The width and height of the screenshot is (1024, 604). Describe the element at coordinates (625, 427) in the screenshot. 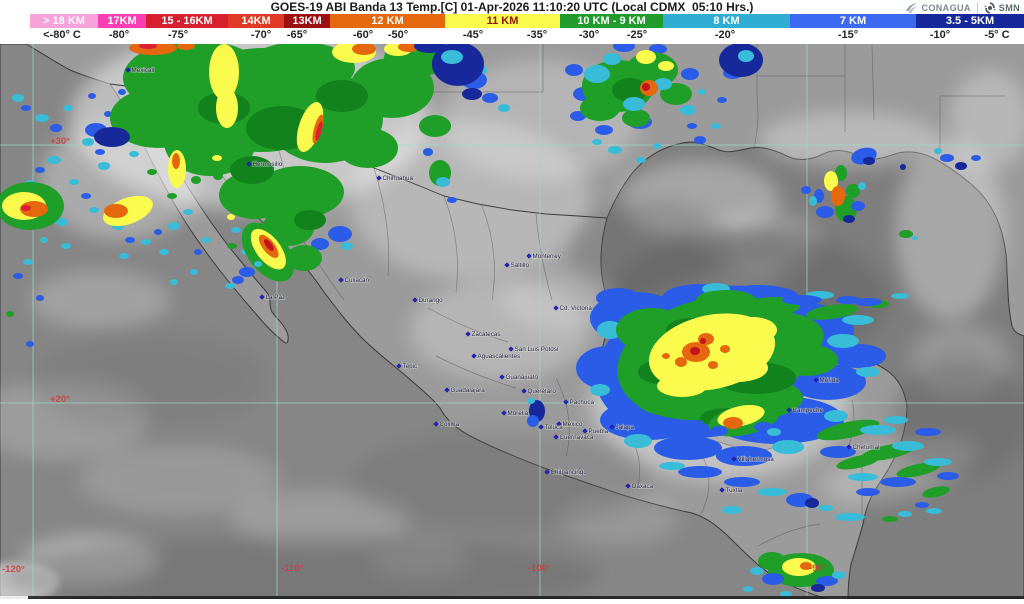

I see `city-label: Jalapa` at that location.